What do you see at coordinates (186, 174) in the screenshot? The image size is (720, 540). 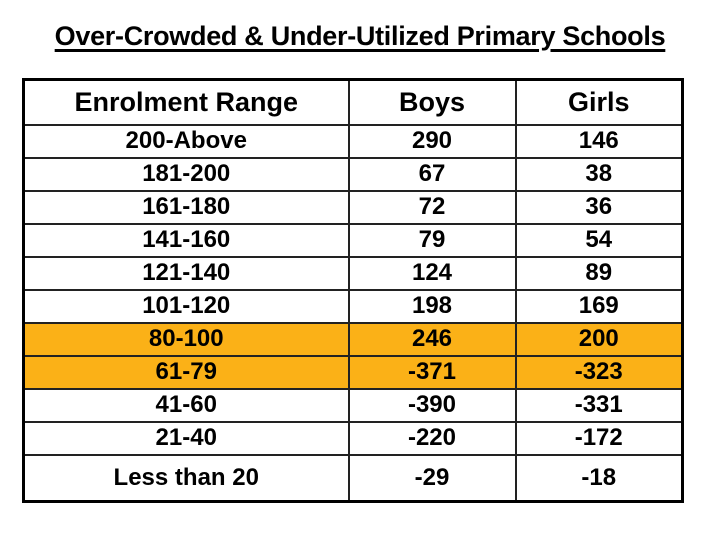 I see `cell-enrolment-range: 181-200` at bounding box center [186, 174].